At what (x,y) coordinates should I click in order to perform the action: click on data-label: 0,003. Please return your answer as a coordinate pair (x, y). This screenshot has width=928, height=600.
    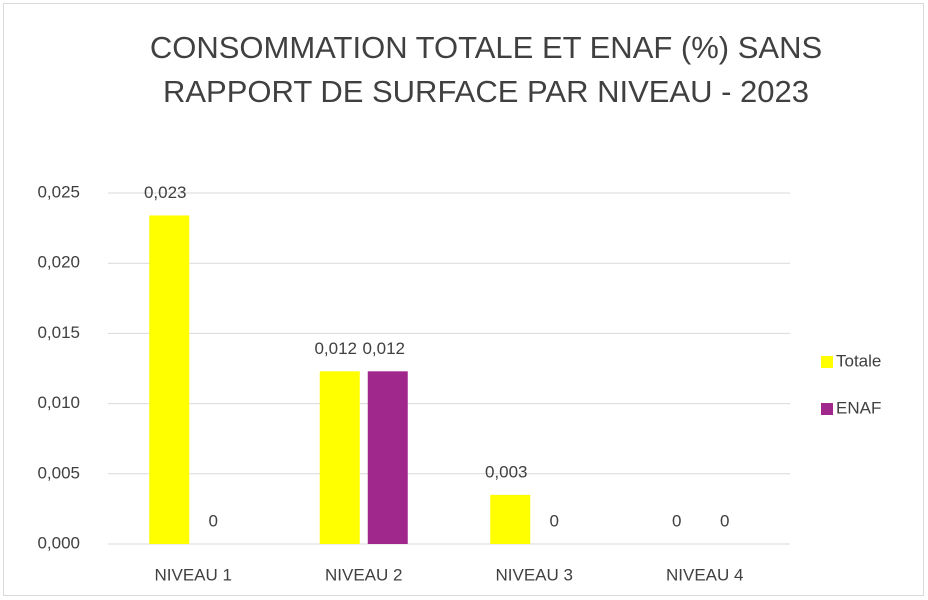
    Looking at the image, I should click on (506, 471).